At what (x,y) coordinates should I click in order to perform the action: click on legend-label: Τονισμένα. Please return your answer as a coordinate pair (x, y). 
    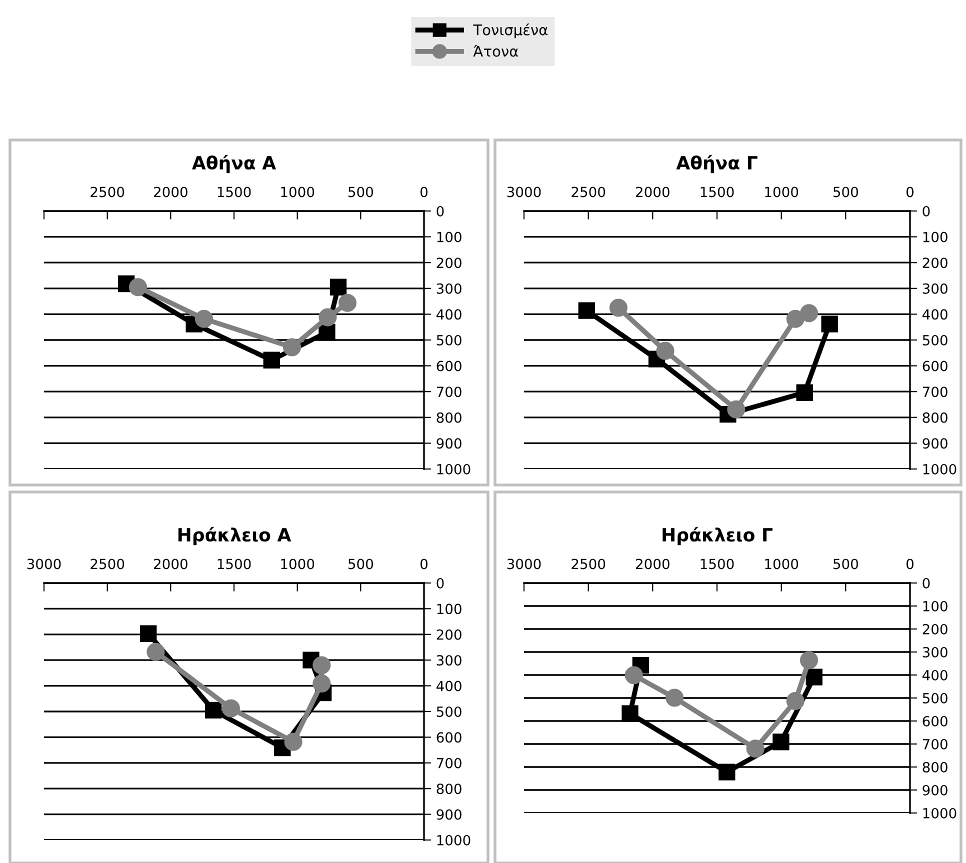
    Looking at the image, I should click on (510, 30).